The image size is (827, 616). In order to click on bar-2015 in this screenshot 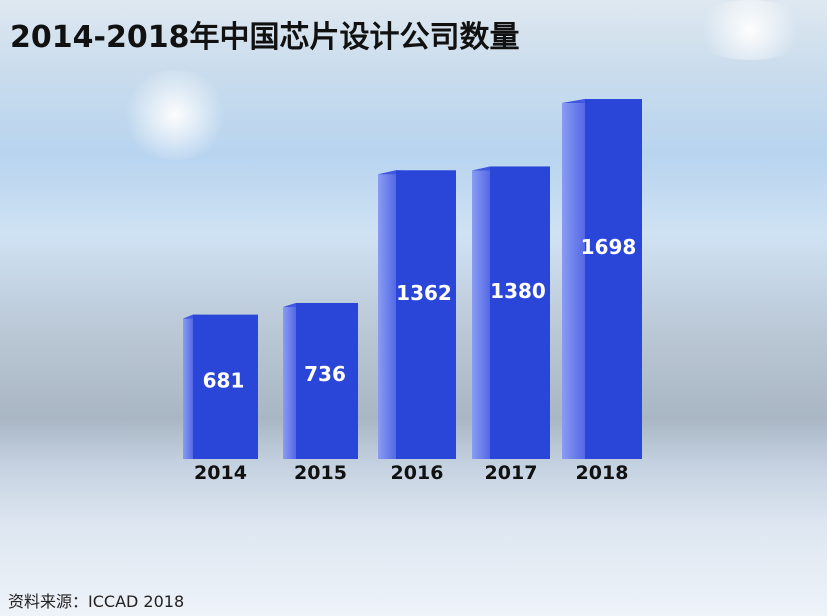, I will do `click(327, 380)`.